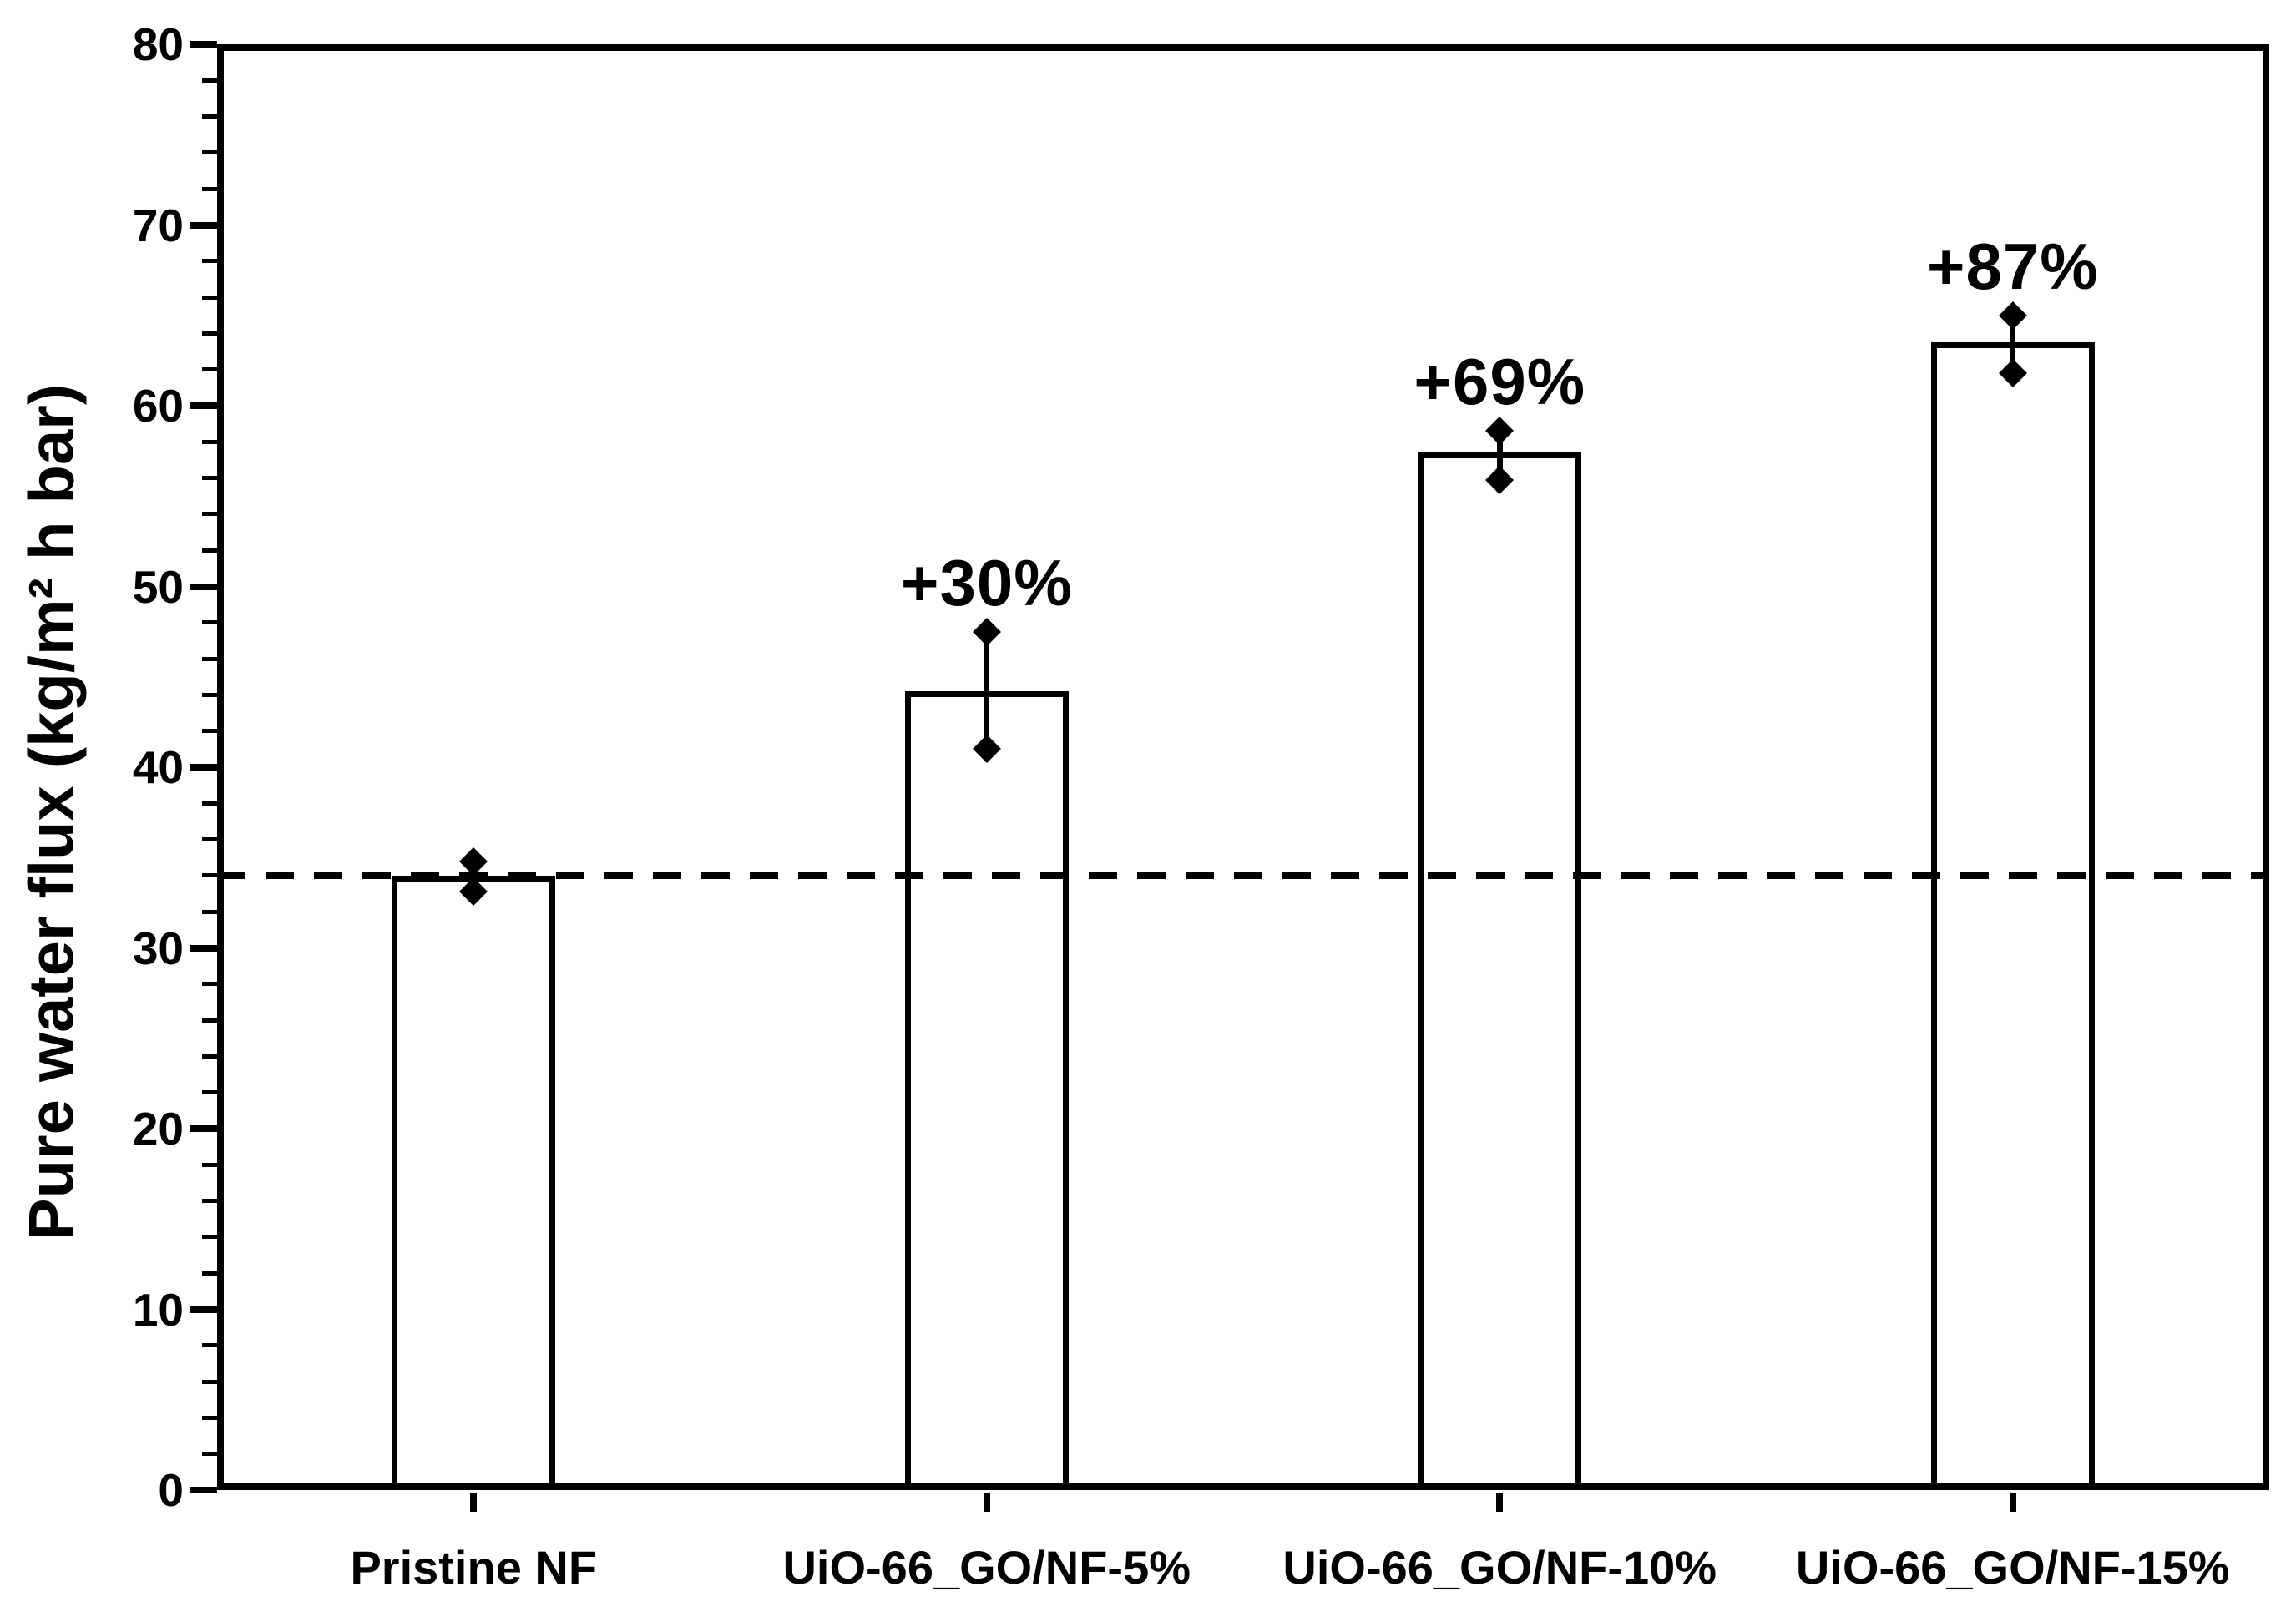 This screenshot has height=1612, width=2296. Describe the element at coordinates (52, 812) in the screenshot. I see `y-axis-title: Pure water flux (kg/m² h bar)` at that location.